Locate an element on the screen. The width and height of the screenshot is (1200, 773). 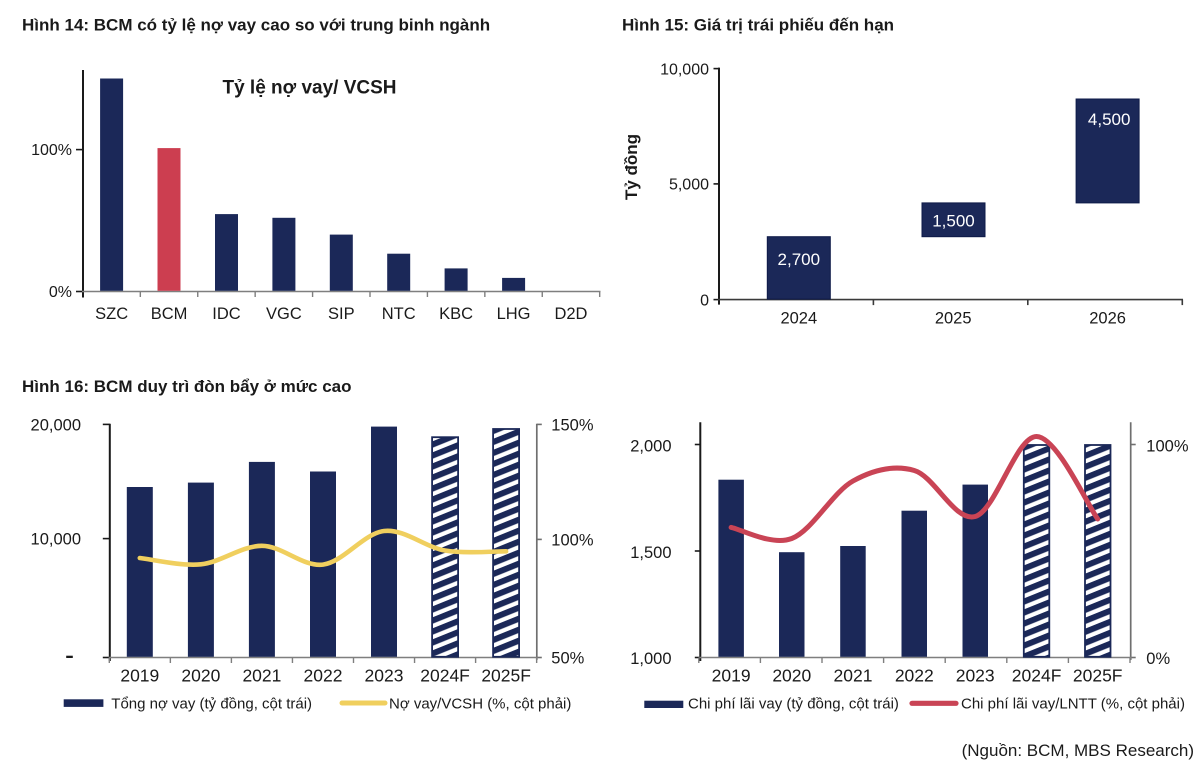
svg-text: 150% is located at coordinates (572, 426).